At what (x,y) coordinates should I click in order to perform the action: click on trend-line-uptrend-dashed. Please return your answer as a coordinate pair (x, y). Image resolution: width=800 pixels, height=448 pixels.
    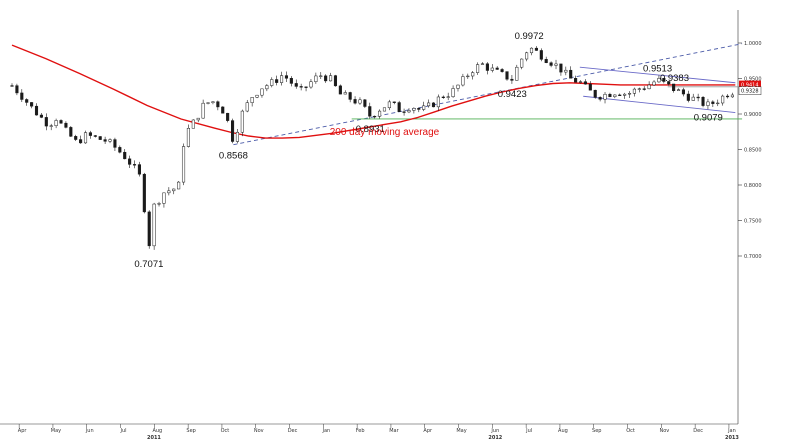
    Looking at the image, I should click on (488, 94).